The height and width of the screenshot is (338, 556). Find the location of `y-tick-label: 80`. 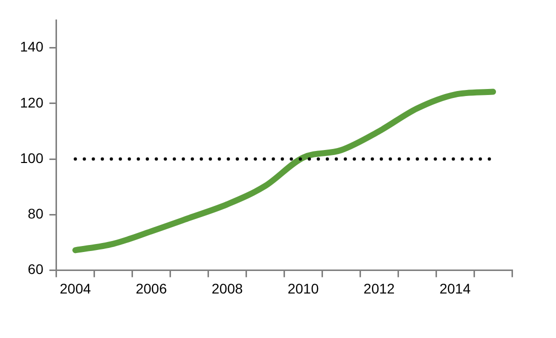

y-tick-label: 80 is located at coordinates (36, 213).